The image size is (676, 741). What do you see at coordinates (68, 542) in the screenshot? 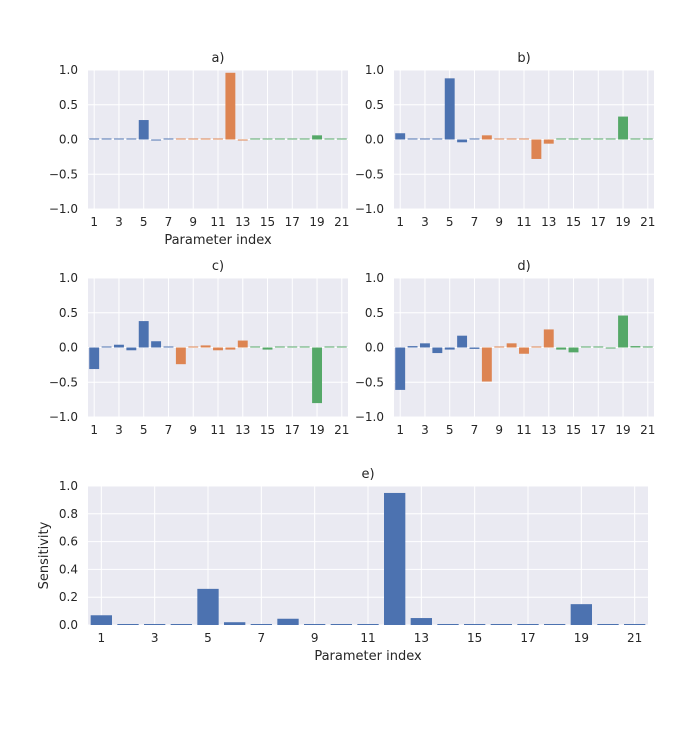
I see `y-tick-label: 0.6` at bounding box center [68, 542].